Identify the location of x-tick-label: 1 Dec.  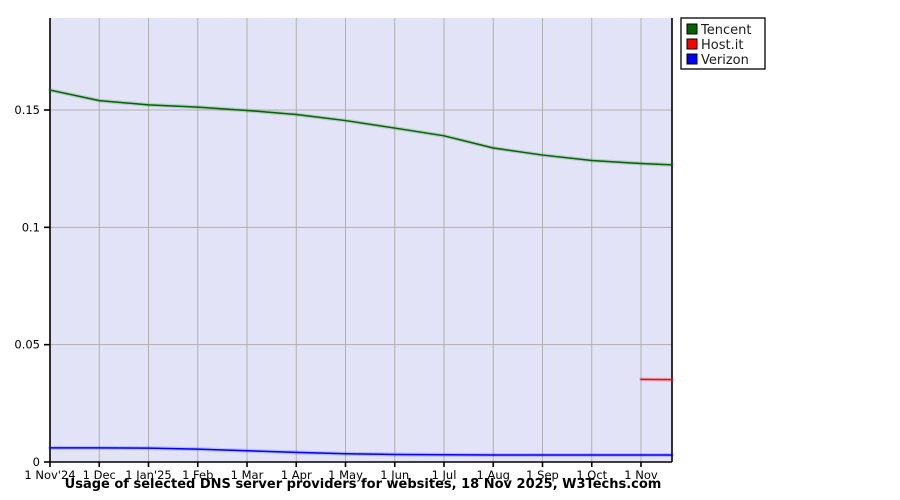
(99, 475).